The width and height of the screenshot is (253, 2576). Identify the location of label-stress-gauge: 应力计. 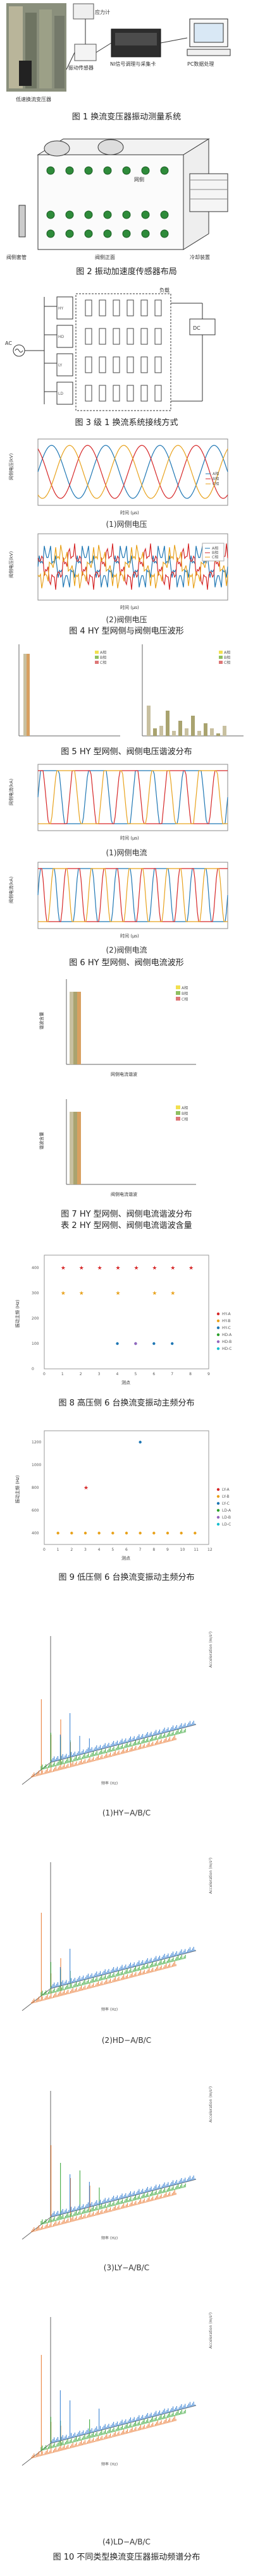
(102, 12).